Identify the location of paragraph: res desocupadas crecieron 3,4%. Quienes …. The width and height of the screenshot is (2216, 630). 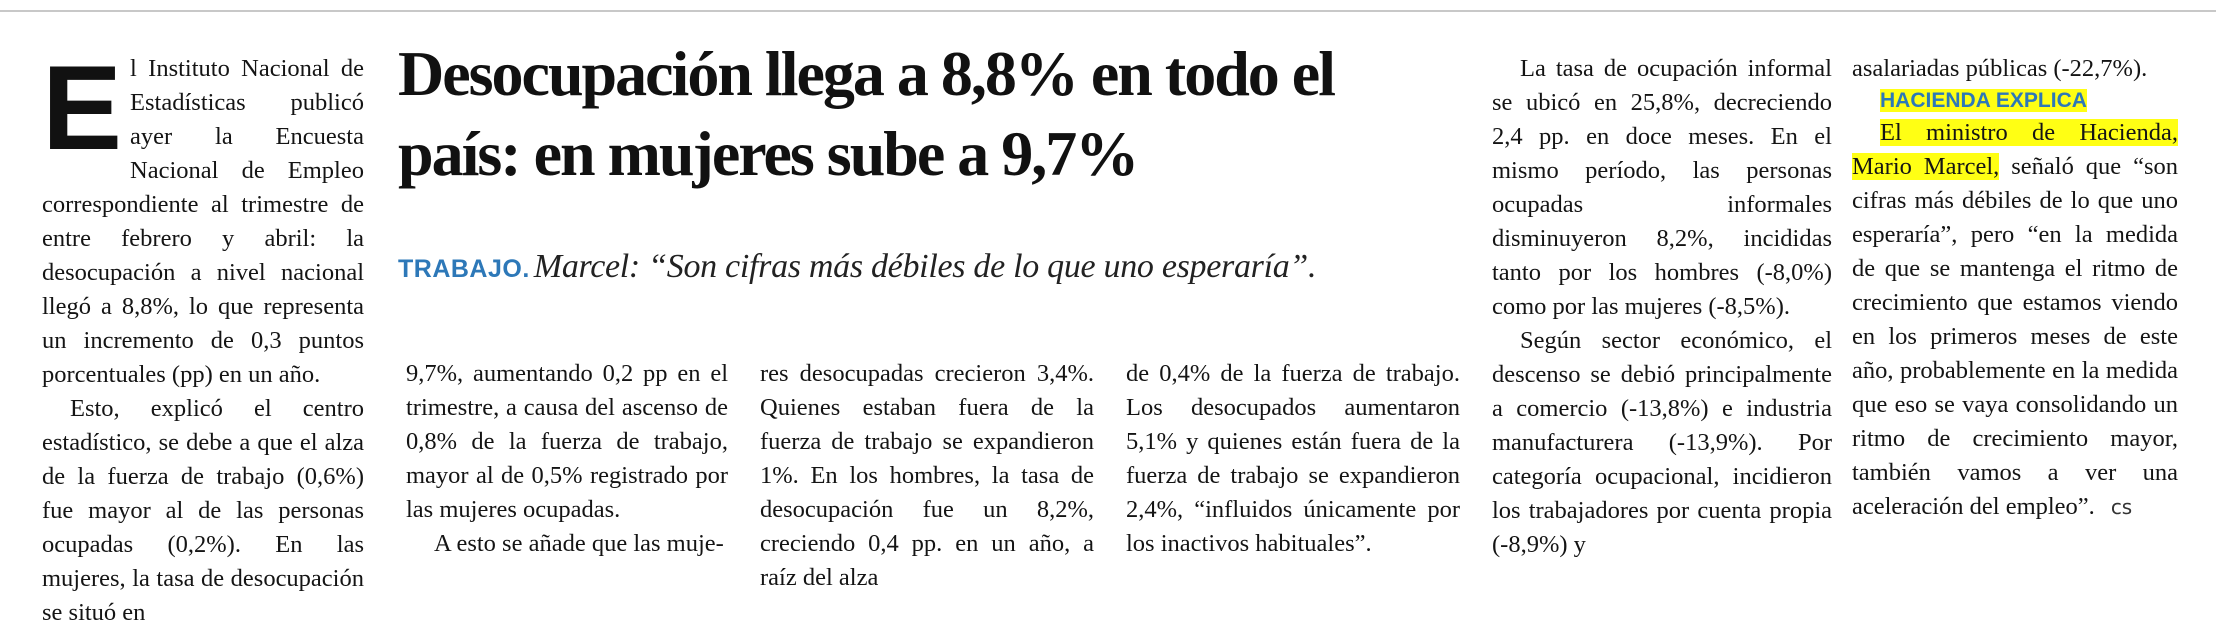
(927, 475).